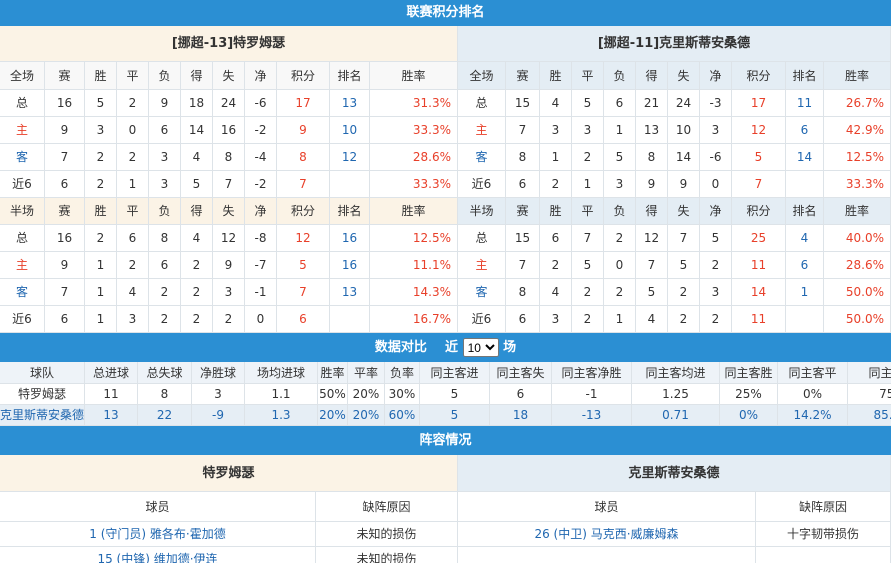  Describe the element at coordinates (281, 373) in the screenshot. I see `compare-header: 场均进球` at that location.